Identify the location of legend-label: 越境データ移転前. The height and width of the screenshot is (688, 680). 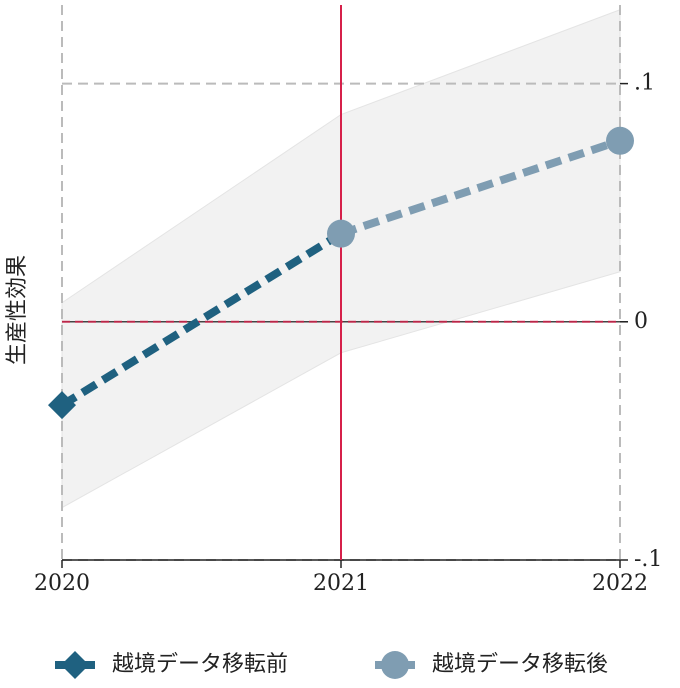
(200, 664).